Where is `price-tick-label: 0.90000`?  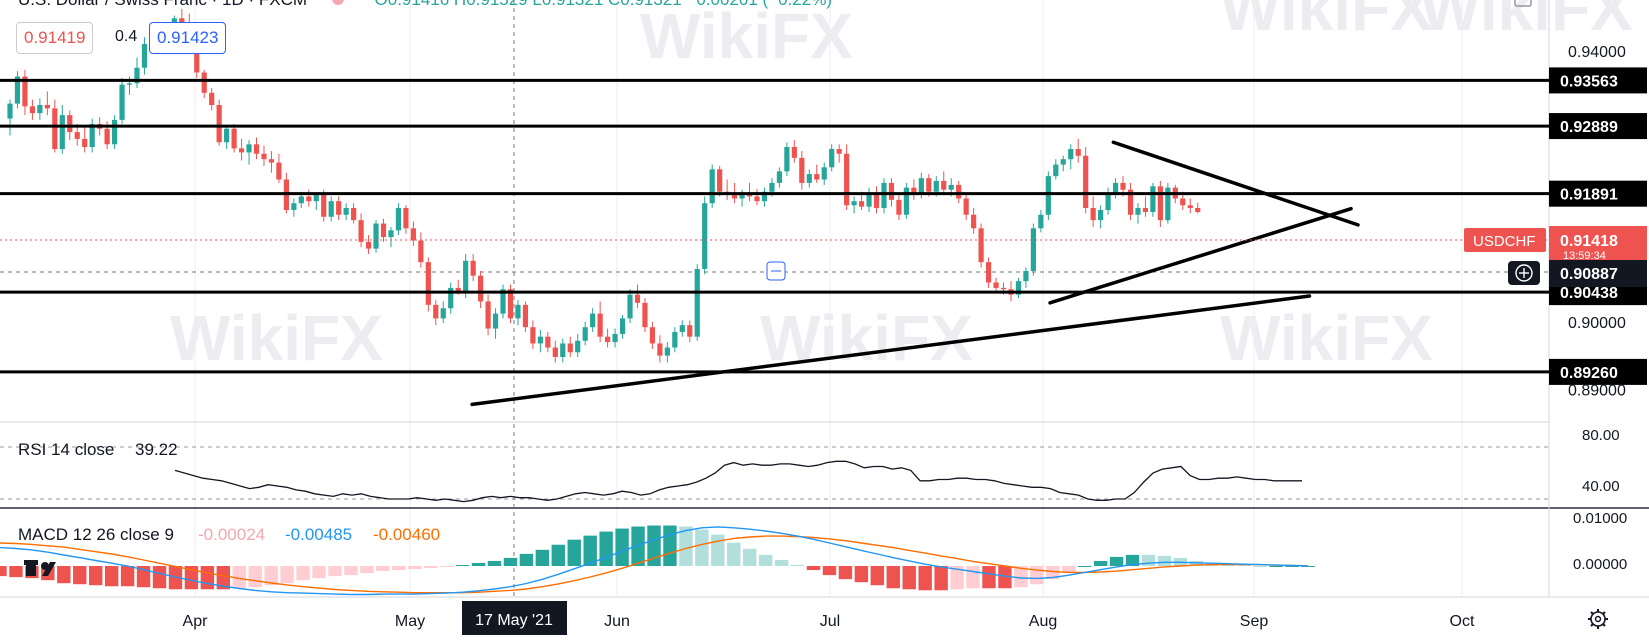
price-tick-label: 0.90000 is located at coordinates (1597, 323).